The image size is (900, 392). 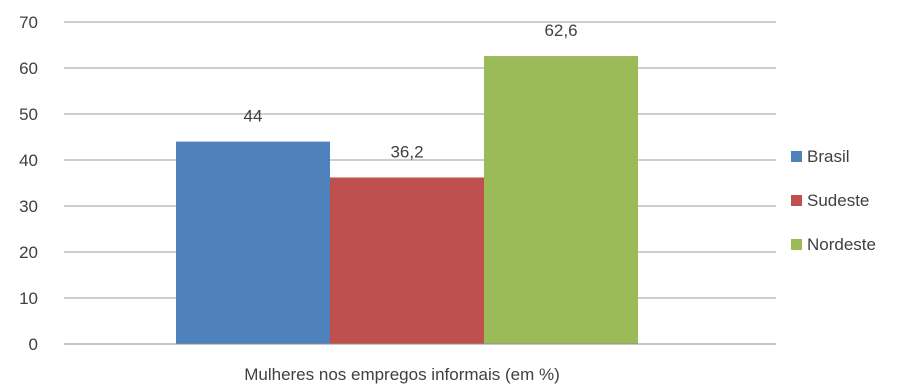 I want to click on bar-nordeste, so click(x=561, y=200).